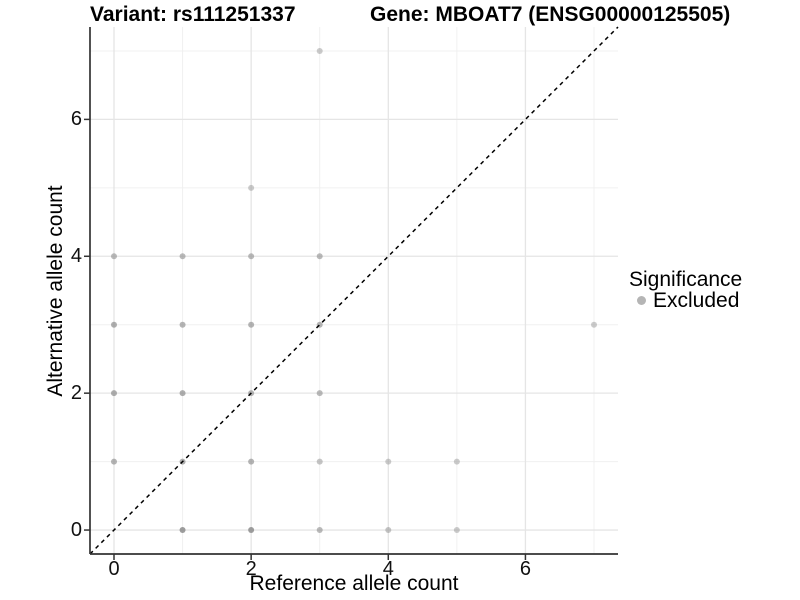 The image size is (800, 600). What do you see at coordinates (525, 569) in the screenshot?
I see `x-tick-label: 6` at bounding box center [525, 569].